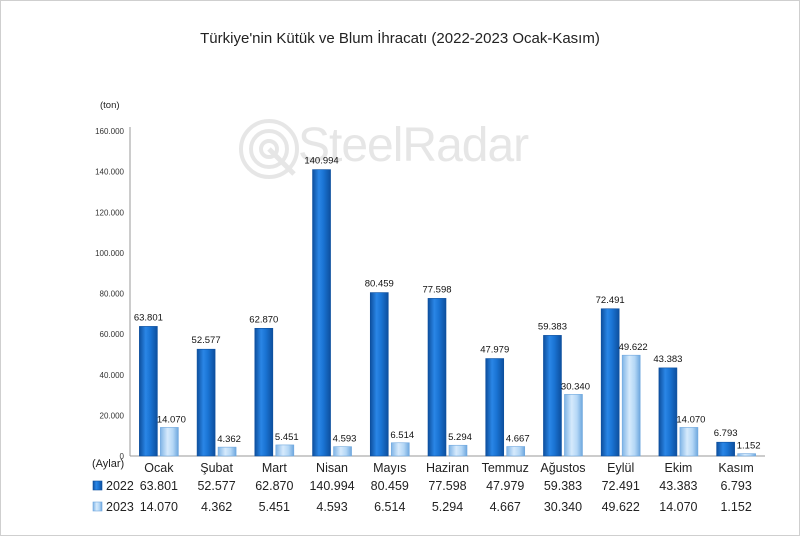  I want to click on data-label-2022: 6.793, so click(726, 433).